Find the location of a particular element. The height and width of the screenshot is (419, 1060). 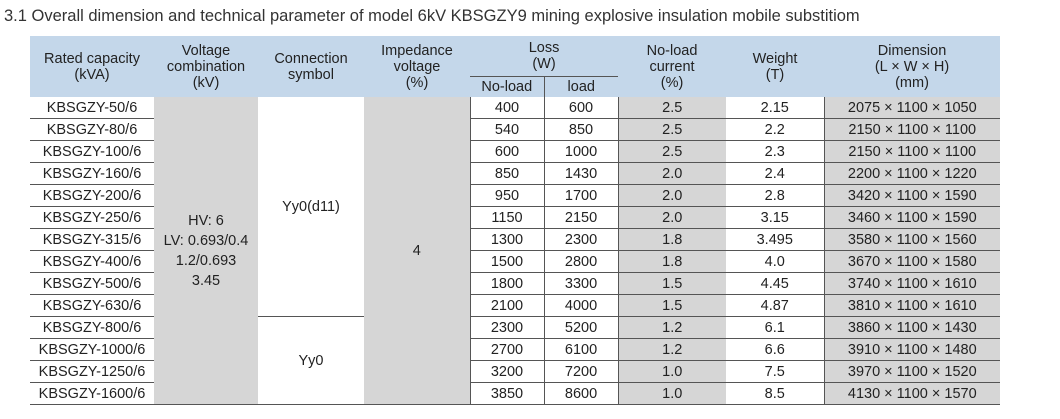

dimension-cell: 3460 × 1100 × 1590 is located at coordinates (912, 217).